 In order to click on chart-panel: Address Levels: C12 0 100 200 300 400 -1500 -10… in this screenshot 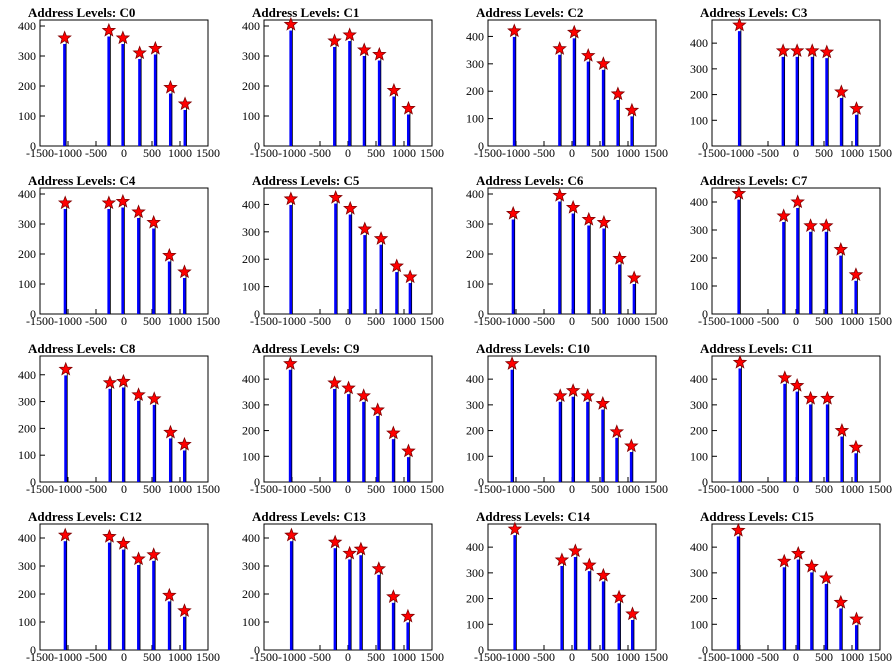, I will do `click(112, 588)`.